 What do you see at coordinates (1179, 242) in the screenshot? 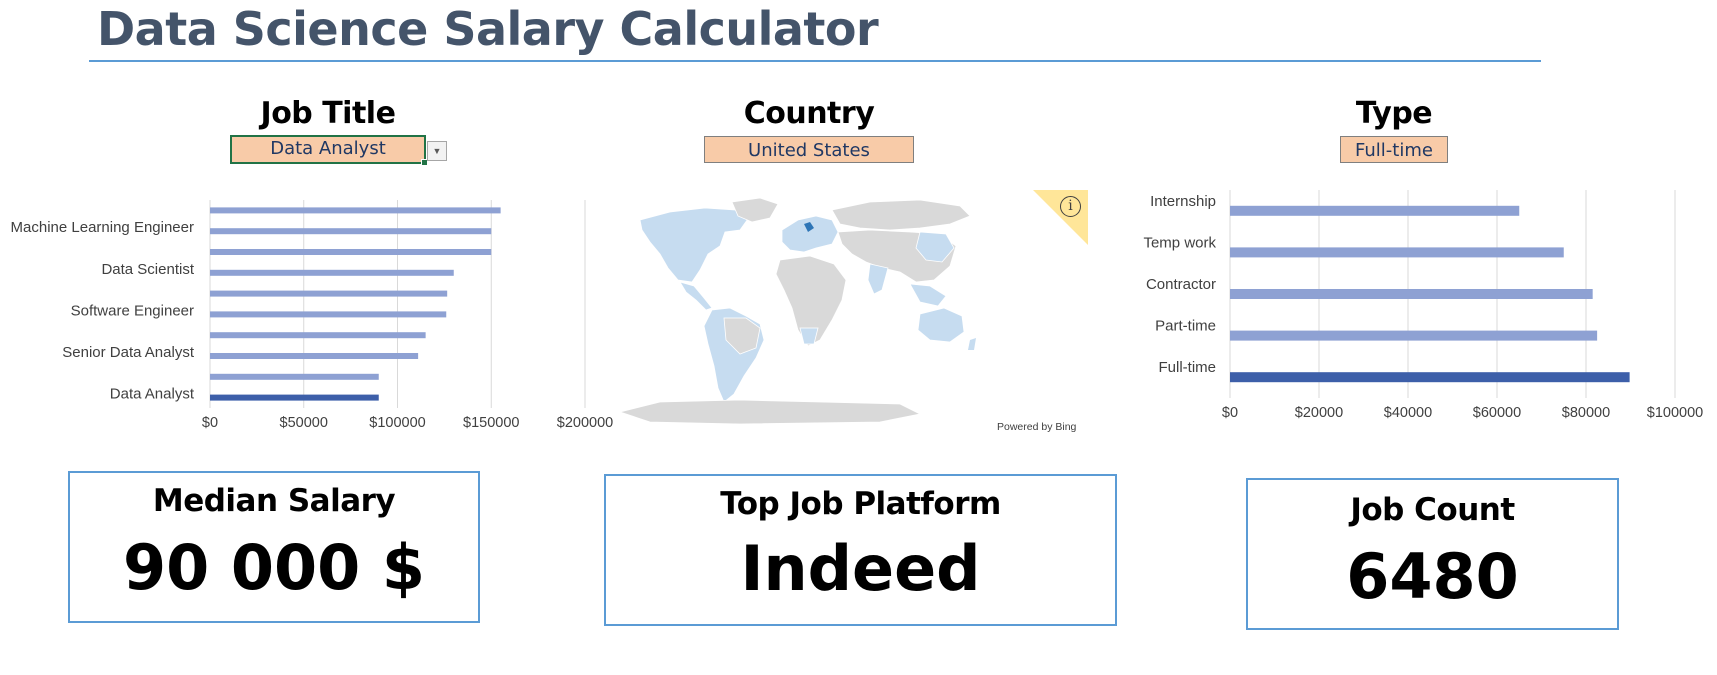
I see `category-label: Temp work` at bounding box center [1179, 242].